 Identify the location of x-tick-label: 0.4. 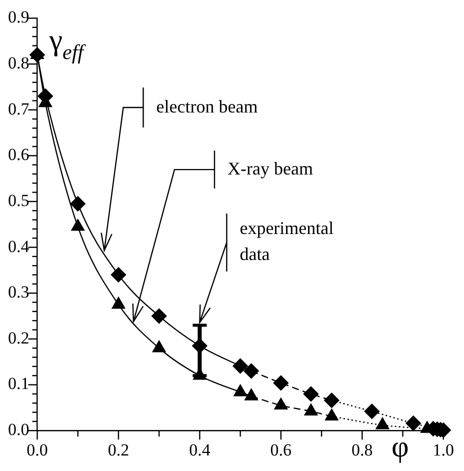
(200, 450).